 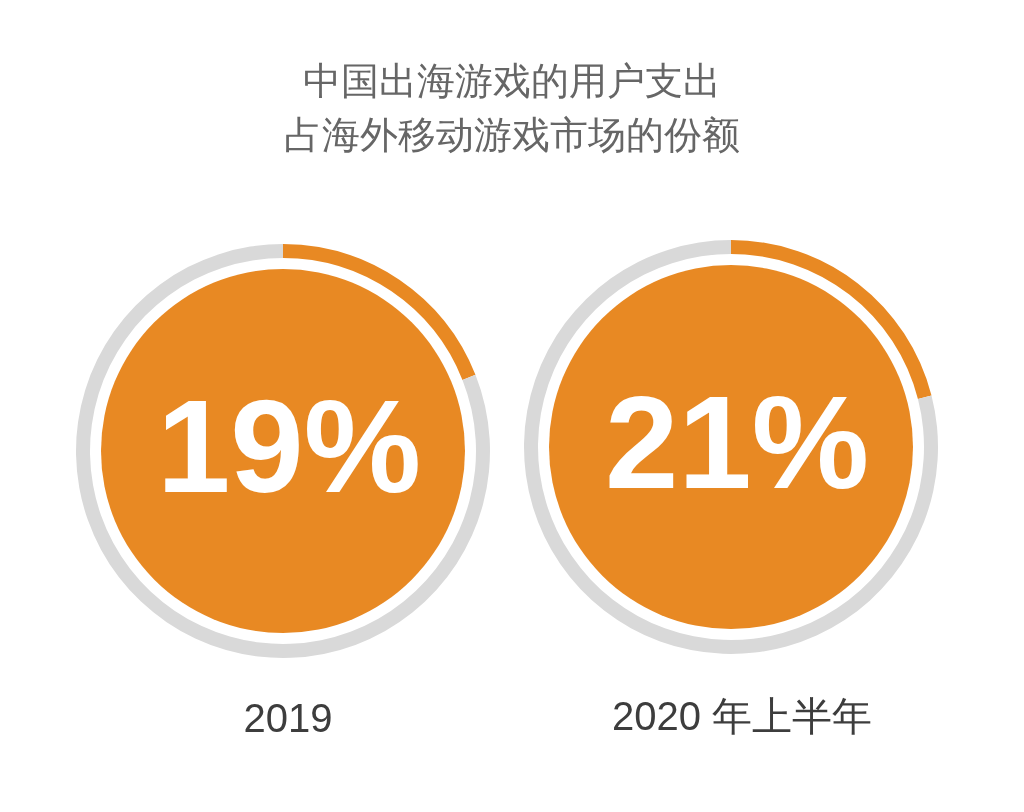 I want to click on data-label: 19%, so click(x=289, y=447).